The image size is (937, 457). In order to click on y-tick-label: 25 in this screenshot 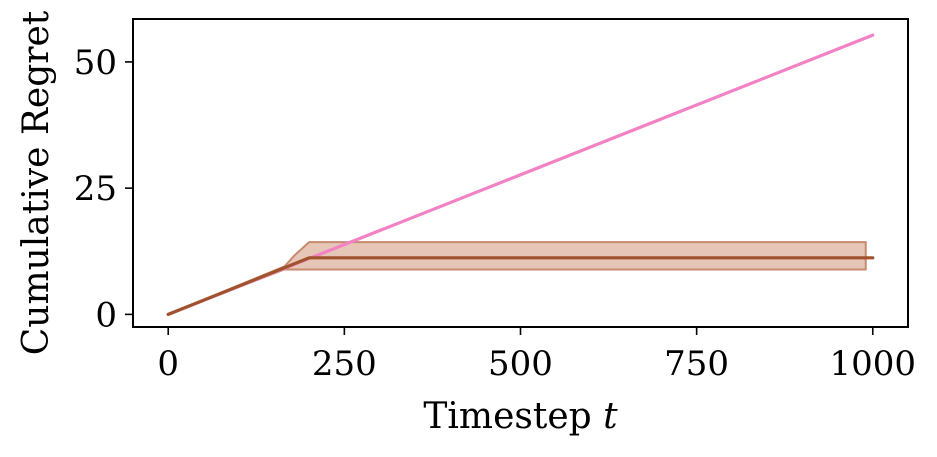, I will do `click(95, 189)`.